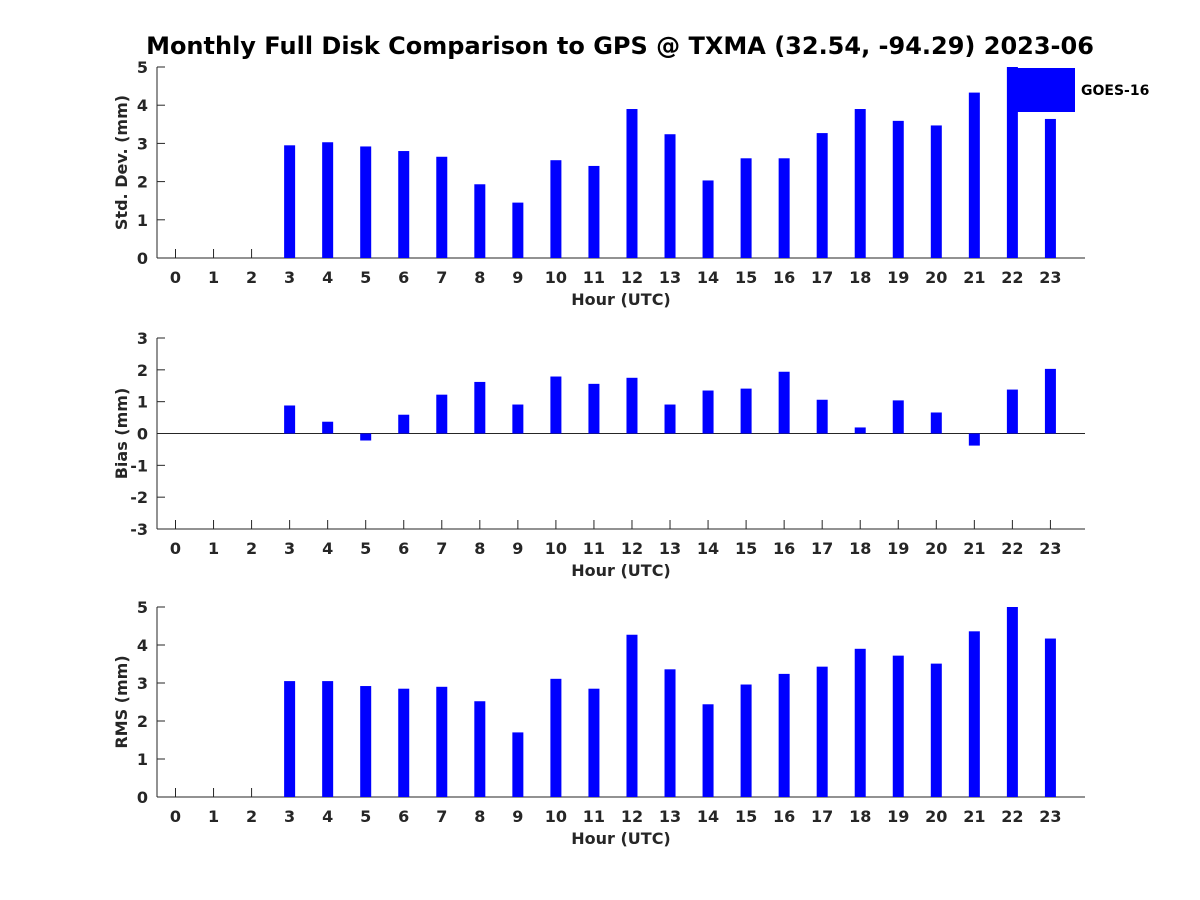 This screenshot has width=1200, height=900. Describe the element at coordinates (936, 816) in the screenshot. I see `rms-x-tick-label: 20` at that location.